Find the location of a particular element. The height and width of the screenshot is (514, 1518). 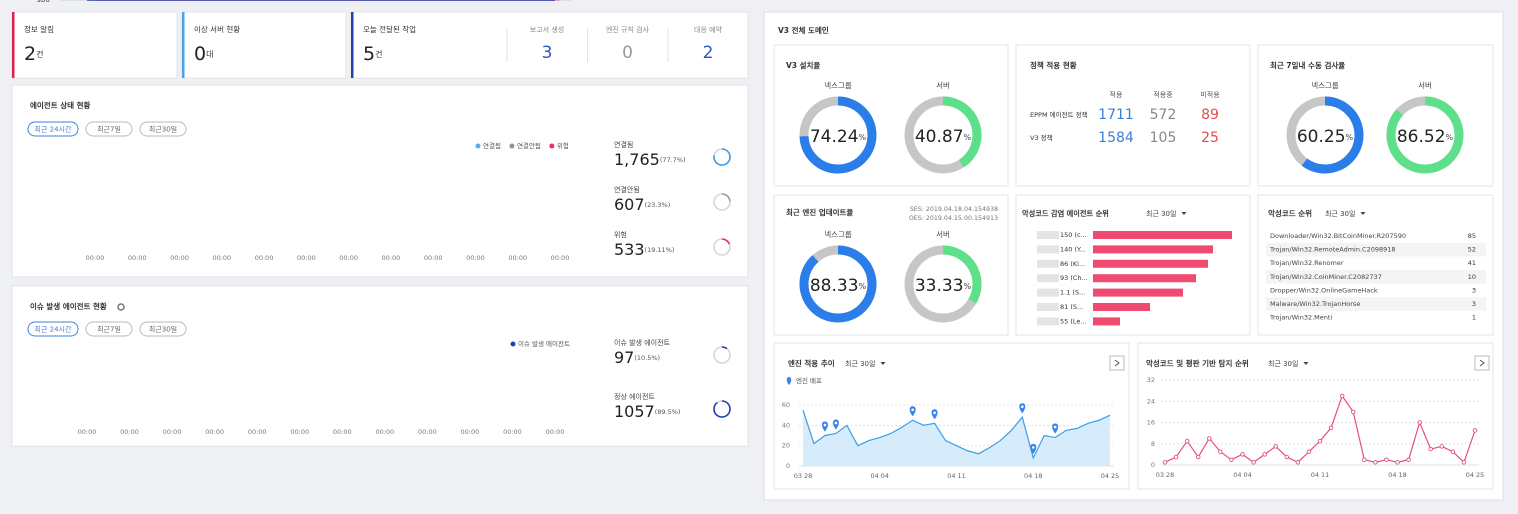

y-tick-label: 16 is located at coordinates (1151, 423).